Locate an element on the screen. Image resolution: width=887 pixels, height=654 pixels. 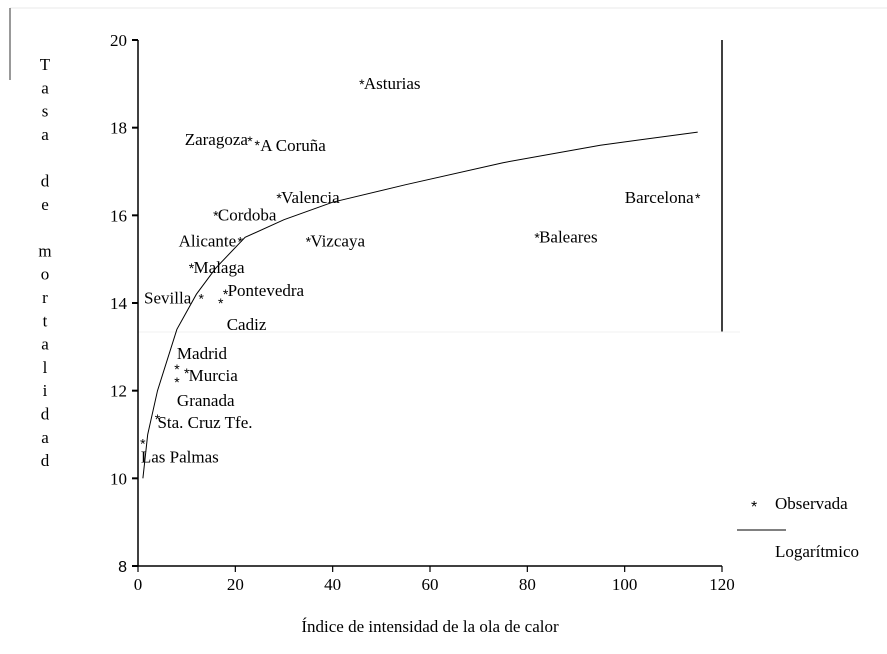
y-title-char: l is located at coordinates (45, 367).